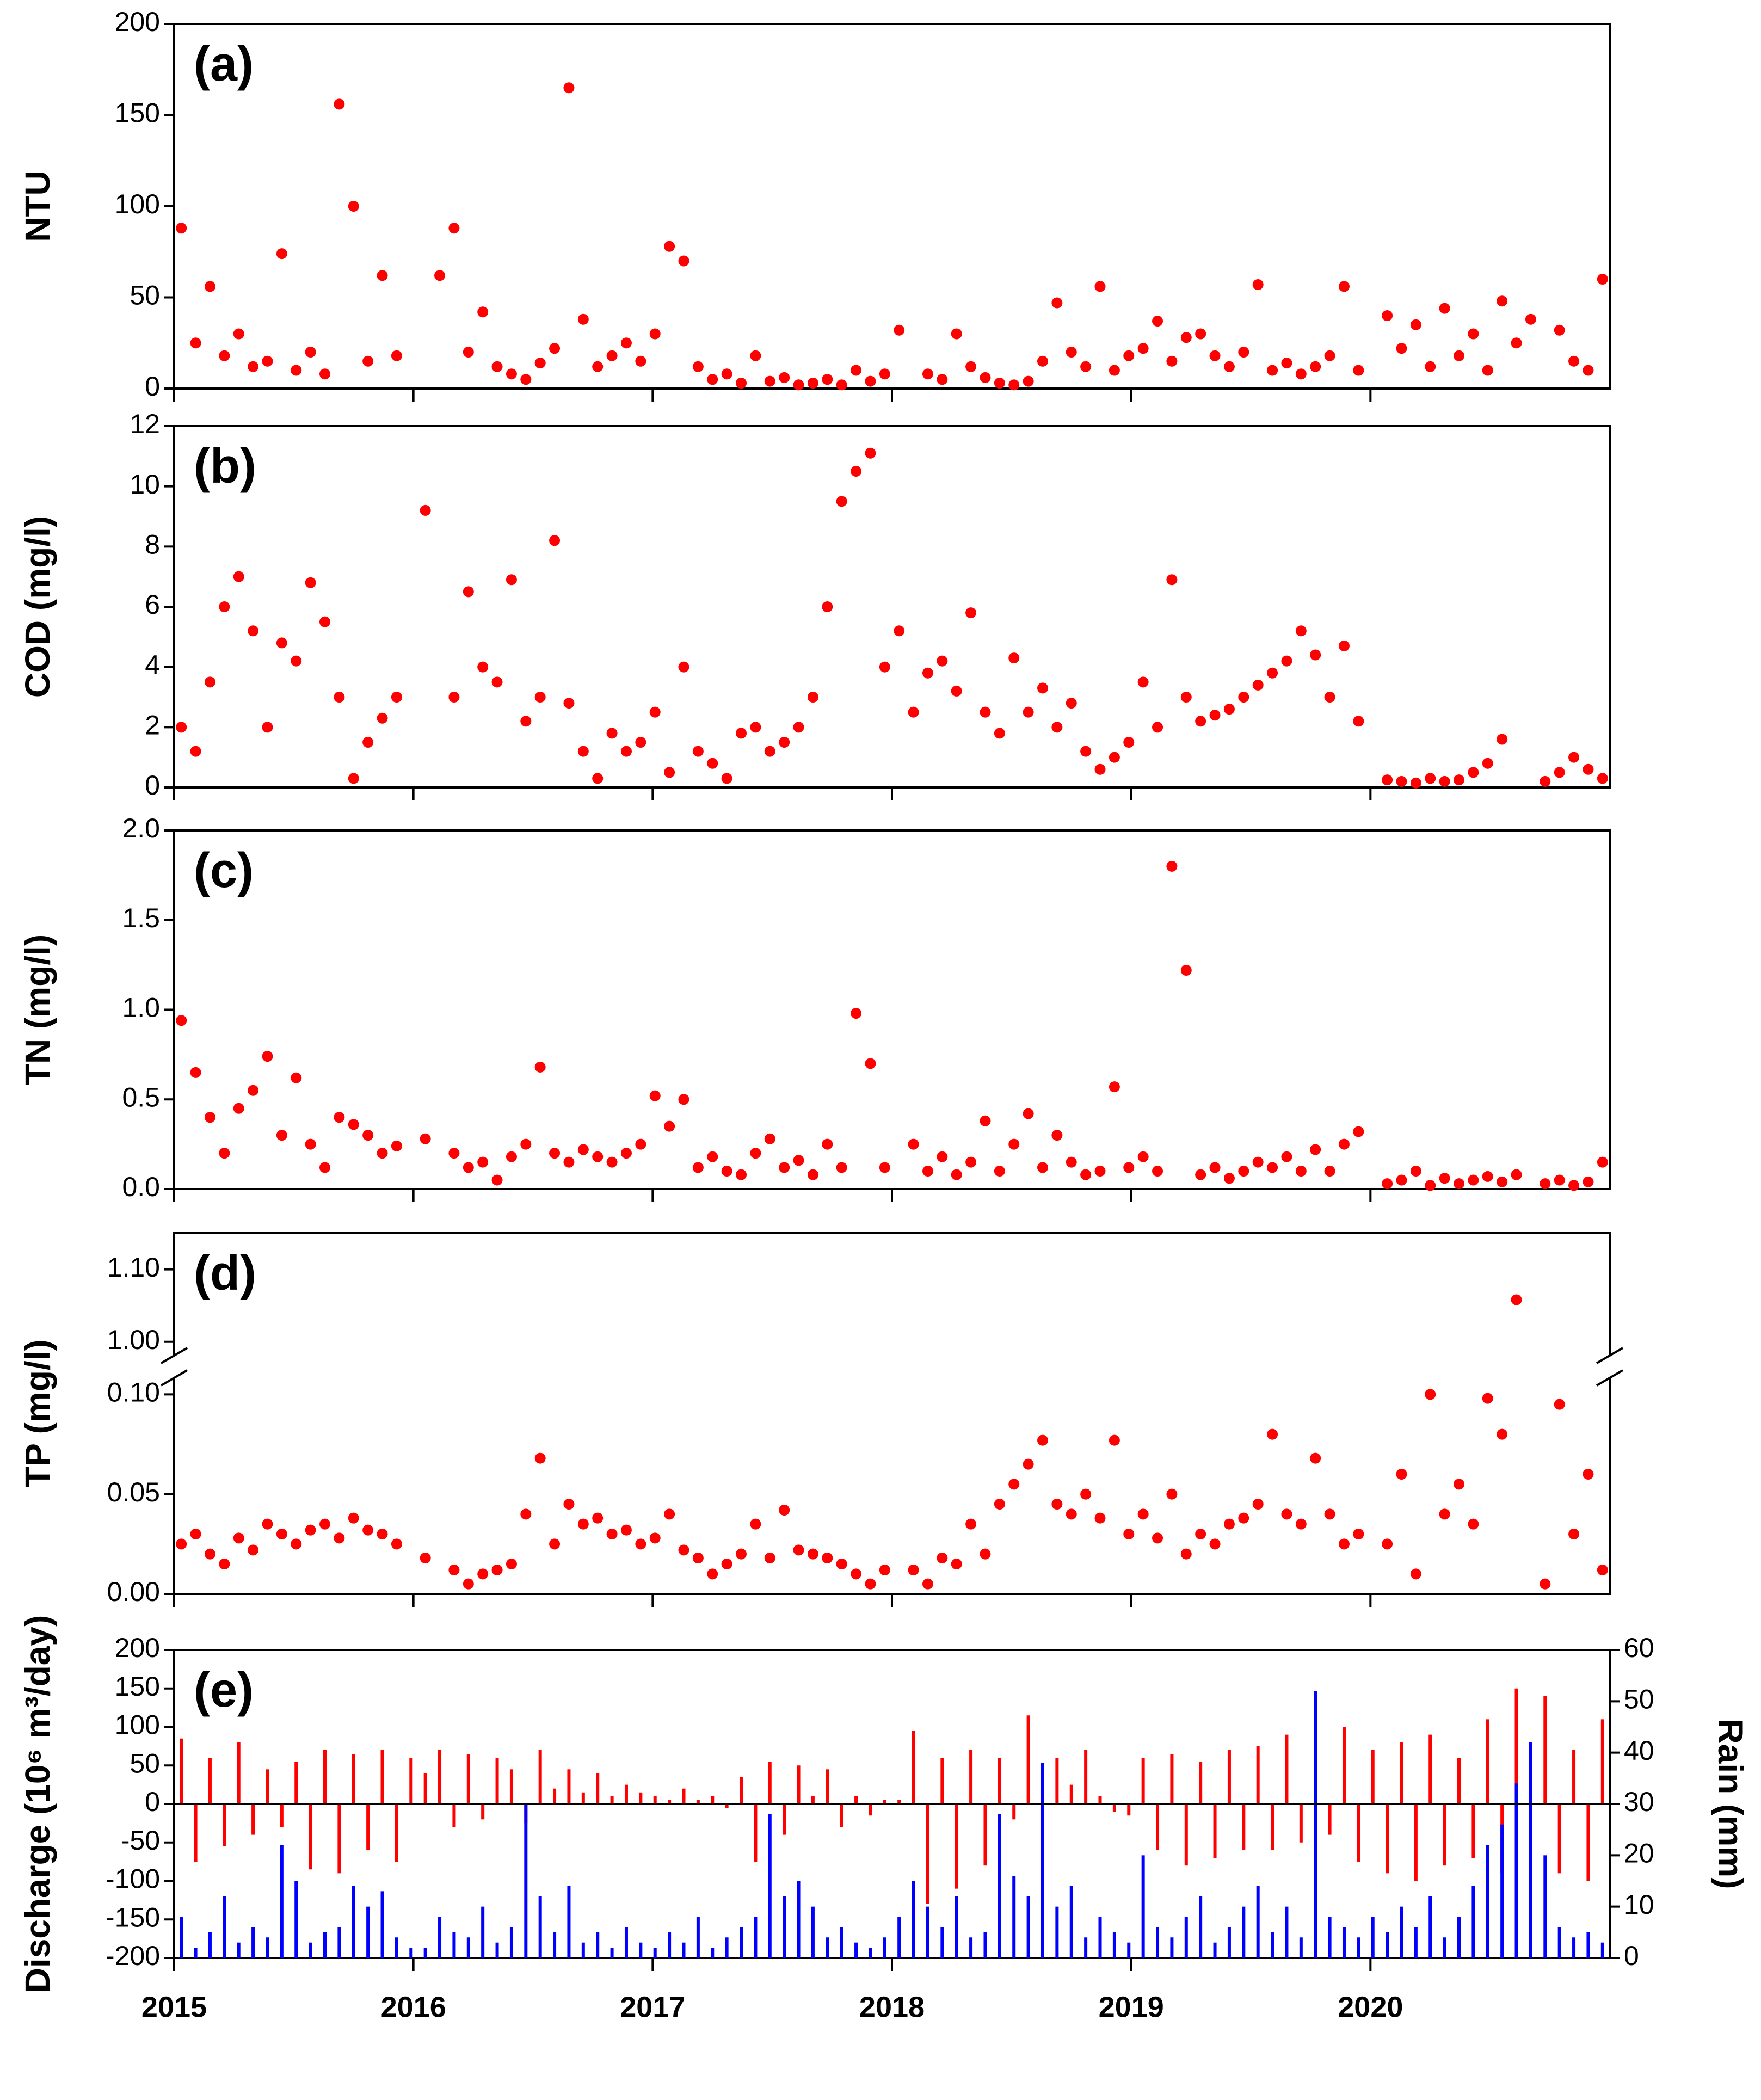 The image size is (1761, 2100). I want to click on panel-label: (e), so click(224, 1690).